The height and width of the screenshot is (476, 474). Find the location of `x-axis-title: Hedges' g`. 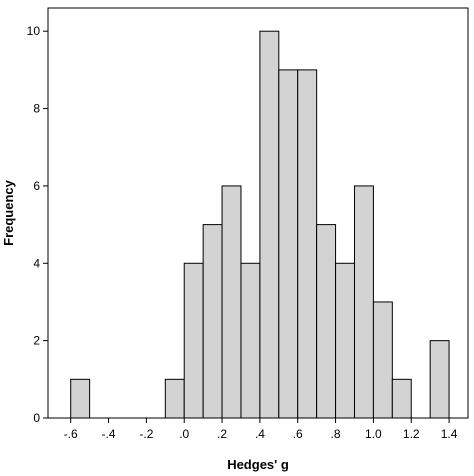

x-axis-title: Hedges' g is located at coordinates (258, 464).